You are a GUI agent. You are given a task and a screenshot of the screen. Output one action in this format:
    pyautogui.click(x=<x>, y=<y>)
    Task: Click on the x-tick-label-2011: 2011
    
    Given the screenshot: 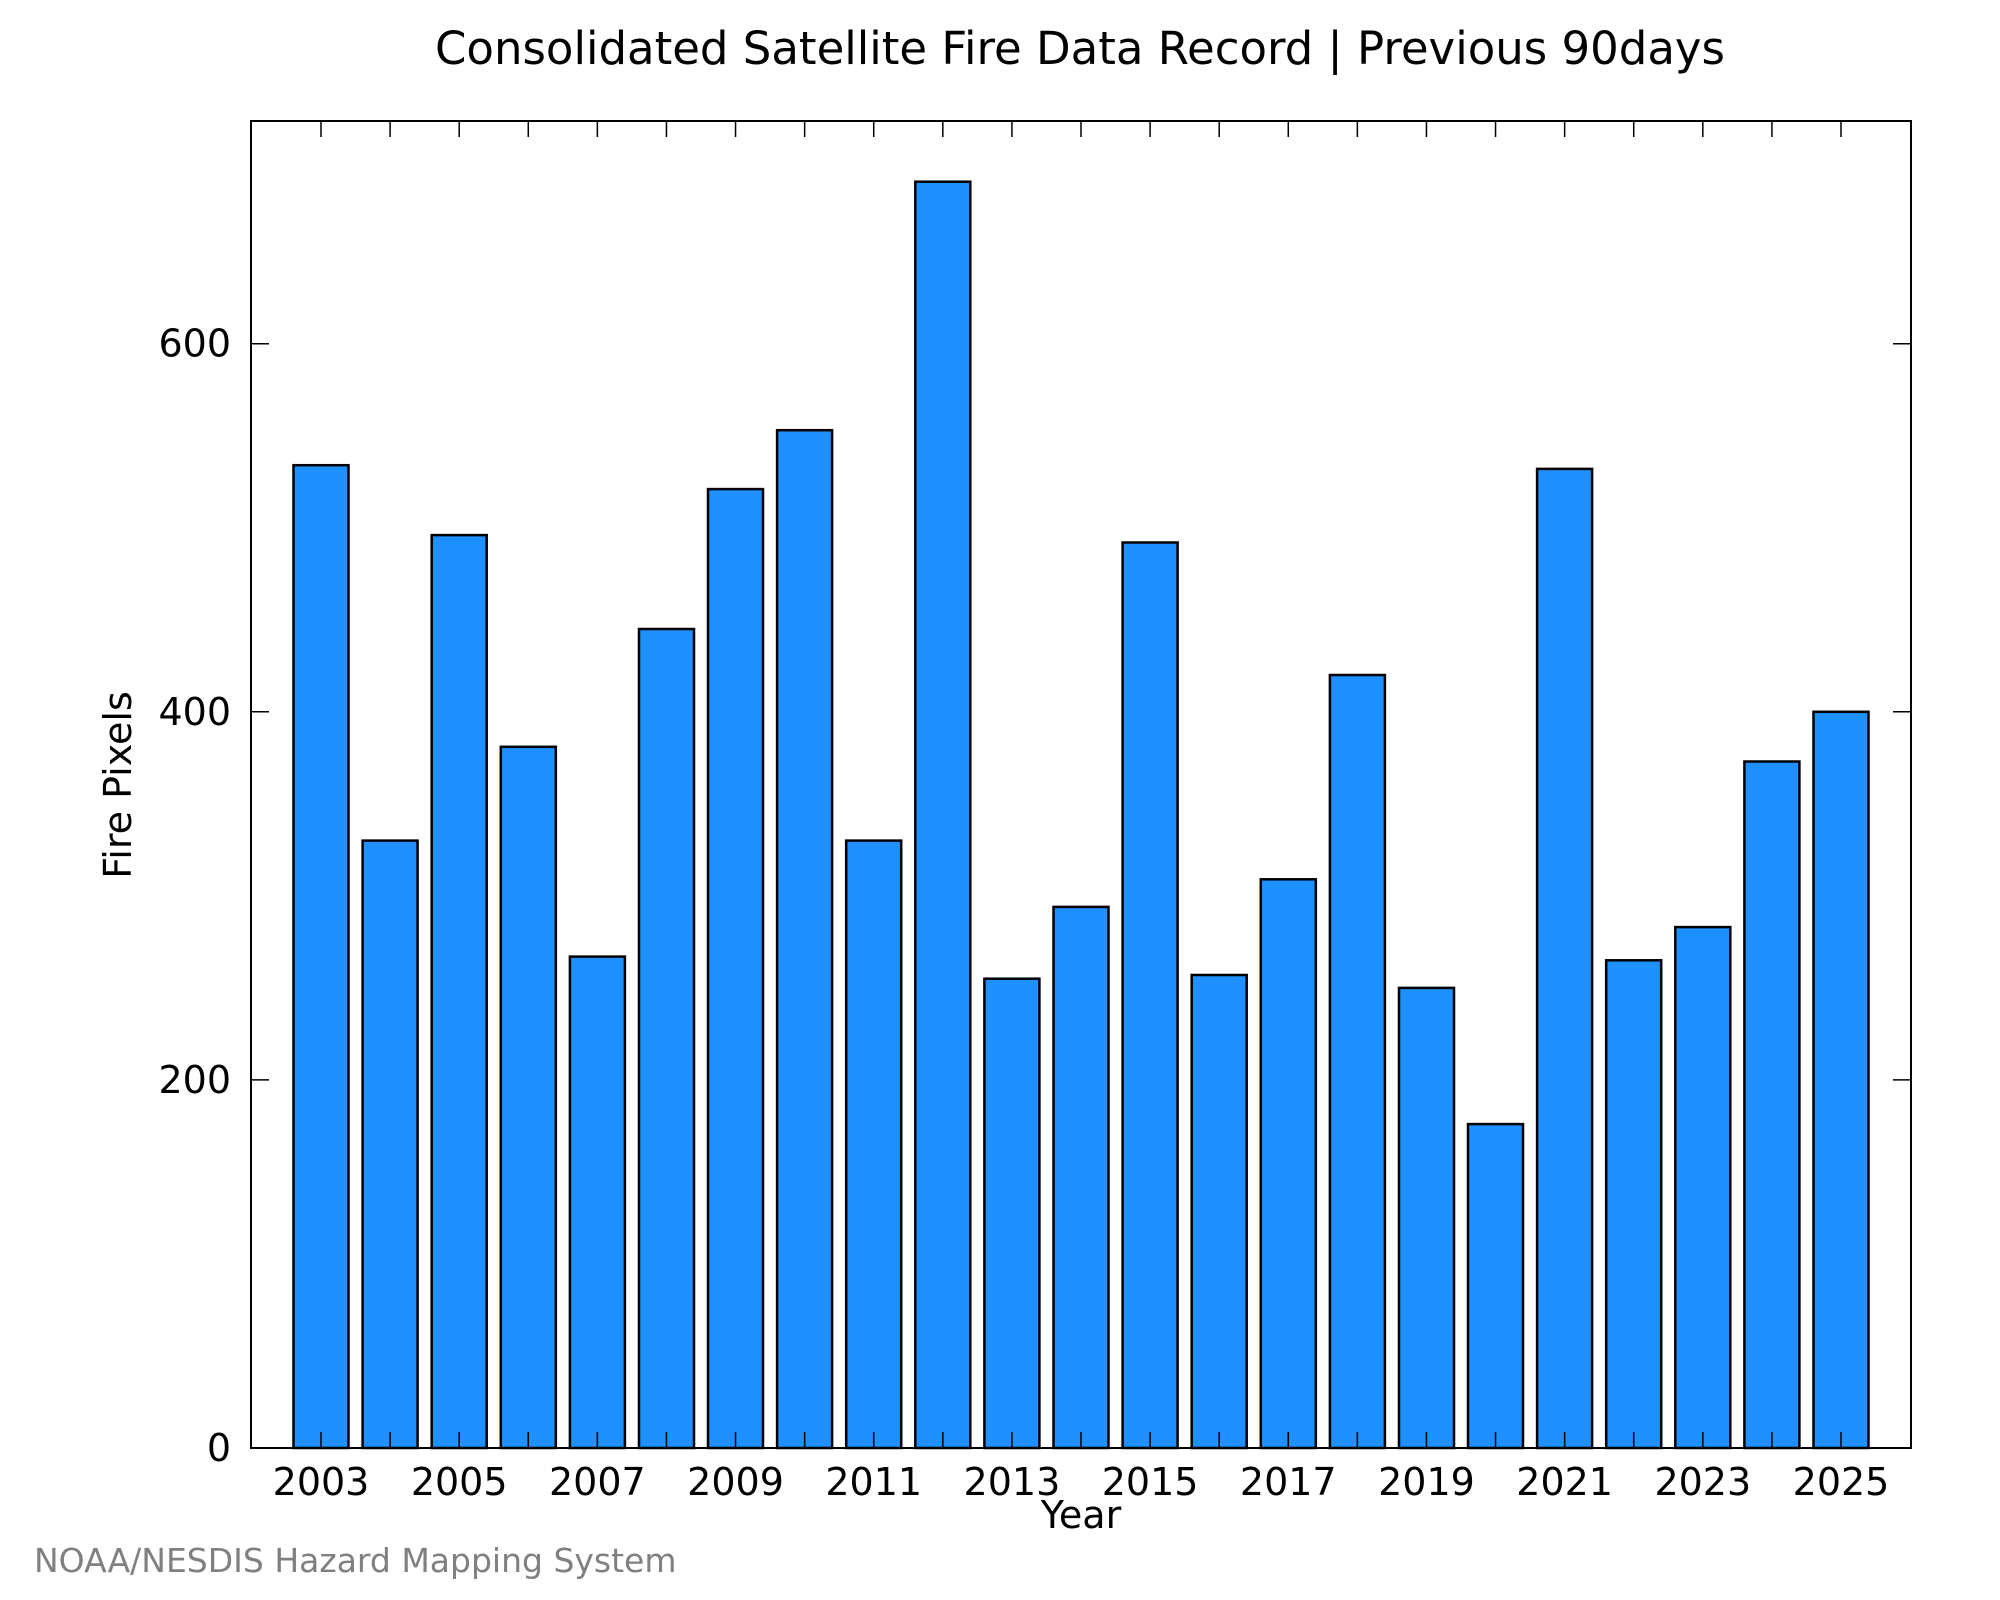 What is the action you would take?
    pyautogui.click(x=873, y=1482)
    